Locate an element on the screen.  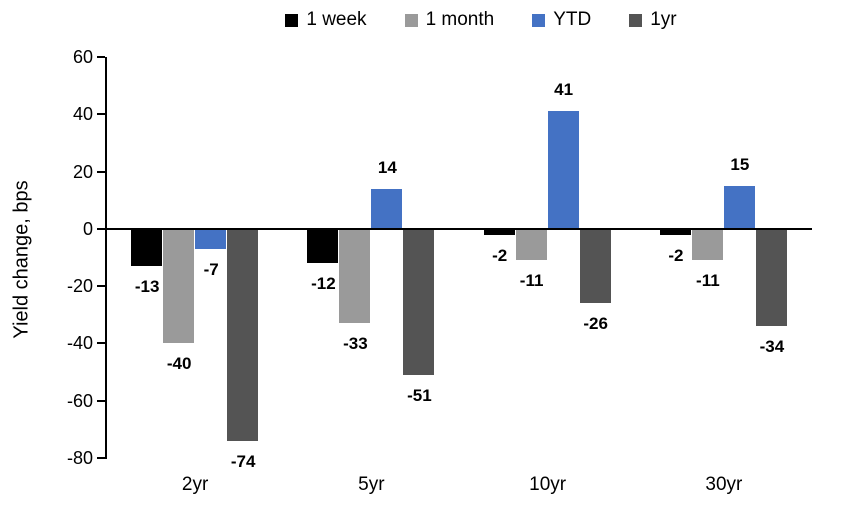
y-tick-label: 40 is located at coordinates (82, 114).